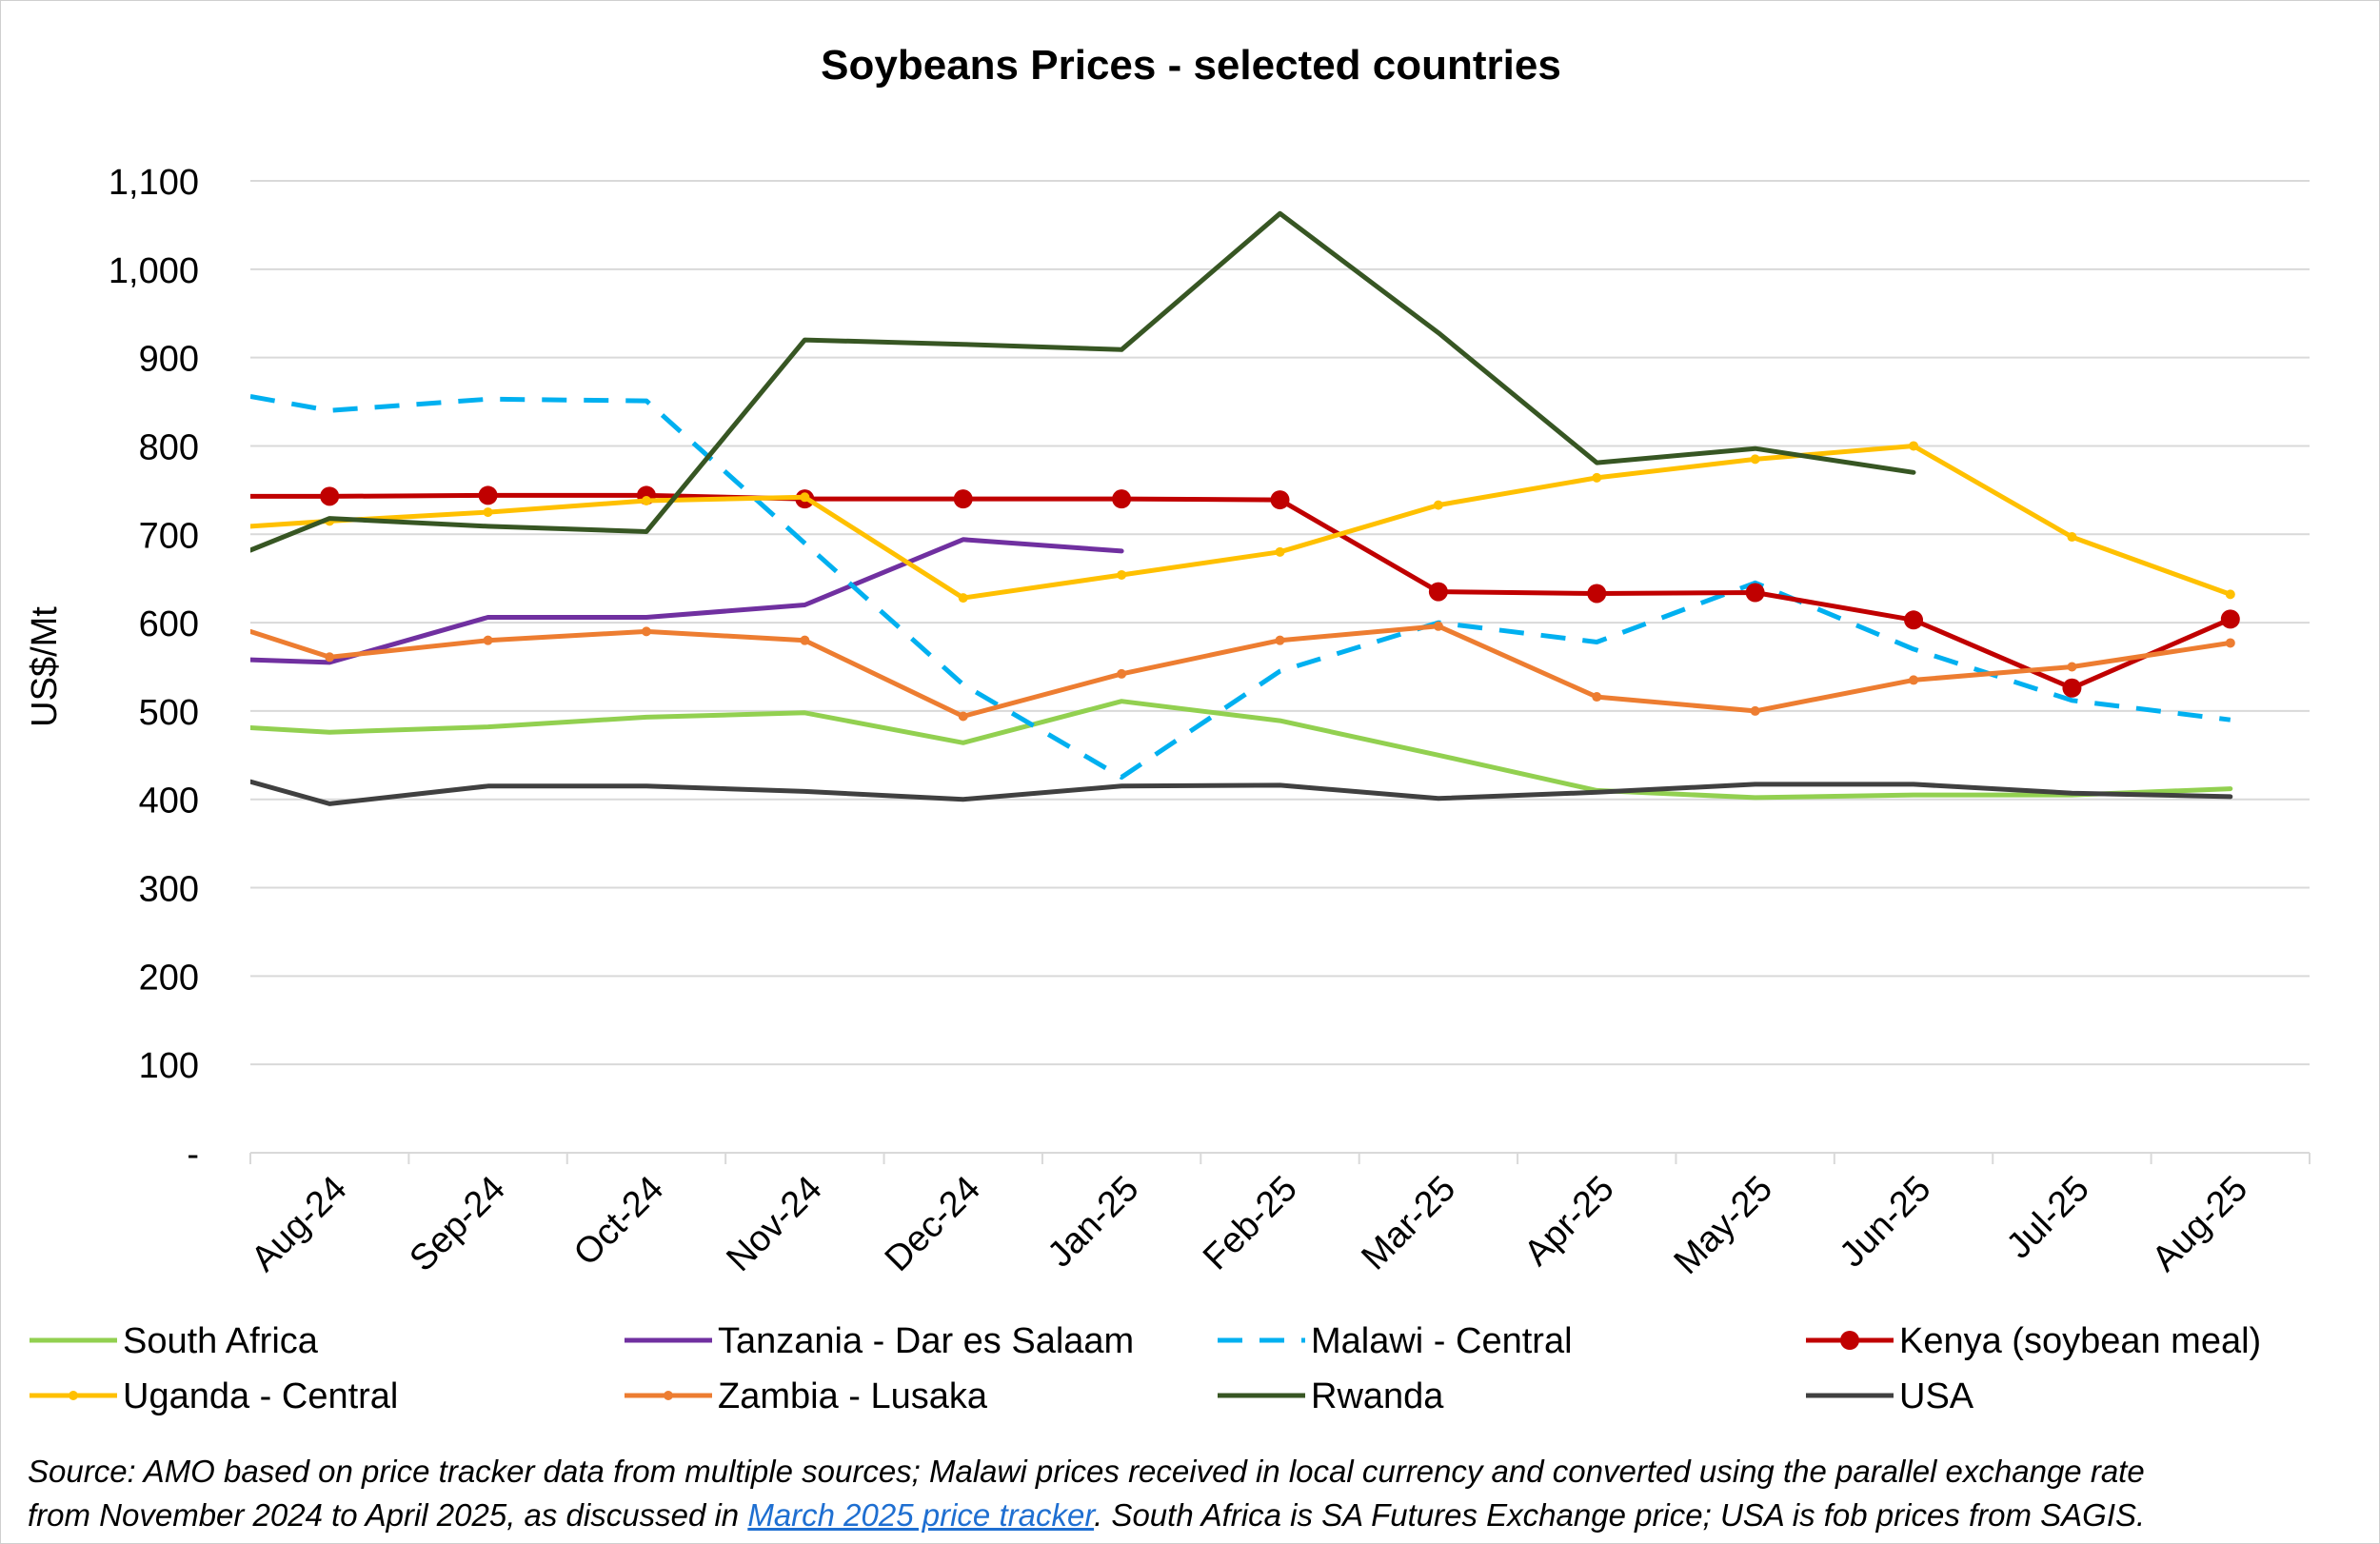 The height and width of the screenshot is (1544, 2380). I want to click on series-usa, so click(1241, 792).